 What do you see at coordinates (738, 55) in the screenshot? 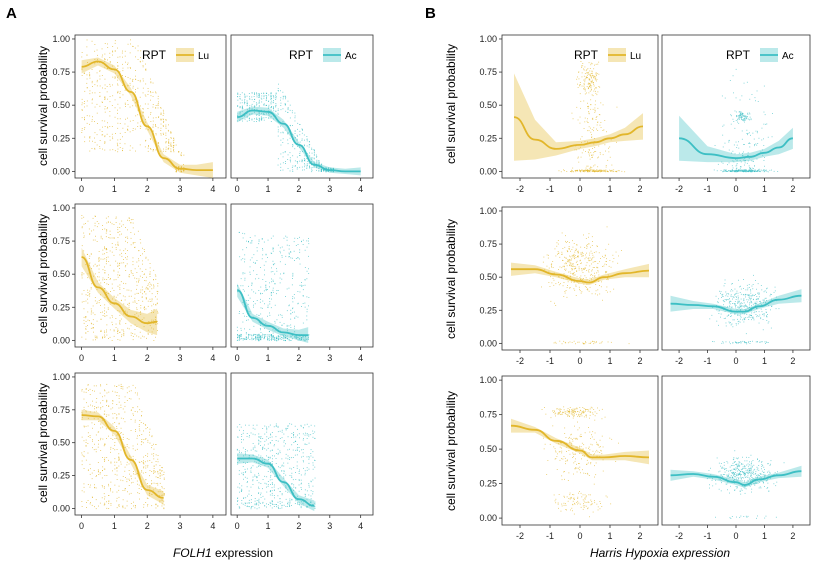
I see `legend-title: RPT` at bounding box center [738, 55].